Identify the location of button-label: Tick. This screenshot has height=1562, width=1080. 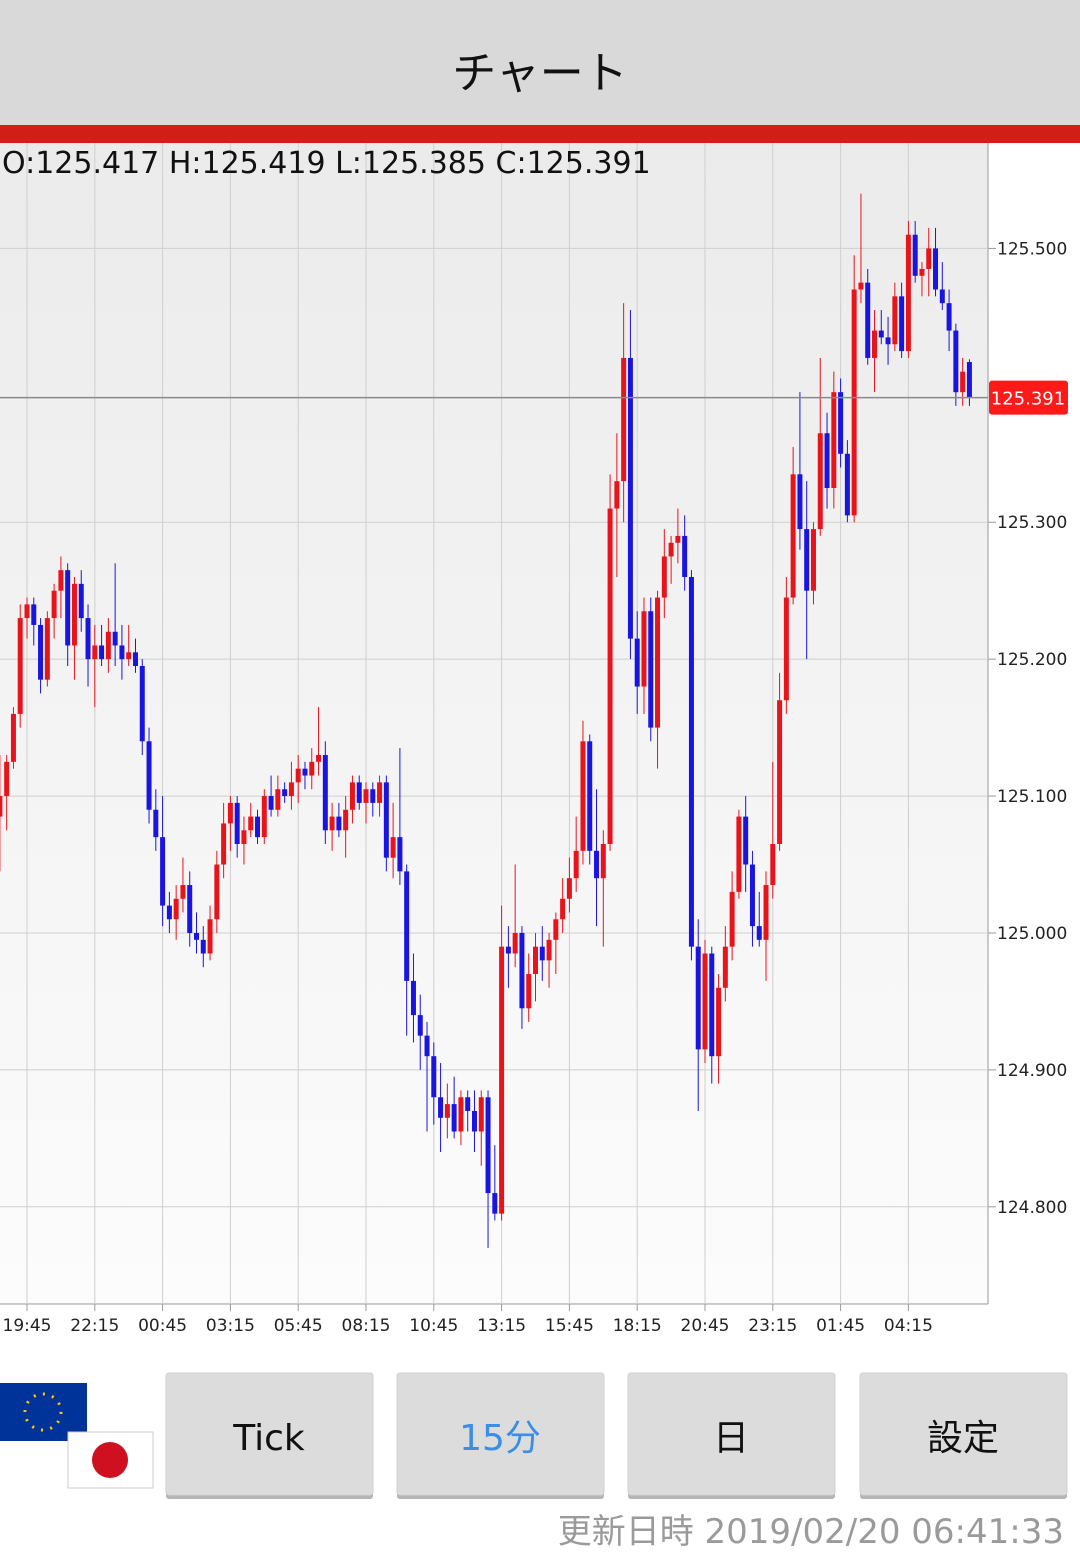
(268, 1438).